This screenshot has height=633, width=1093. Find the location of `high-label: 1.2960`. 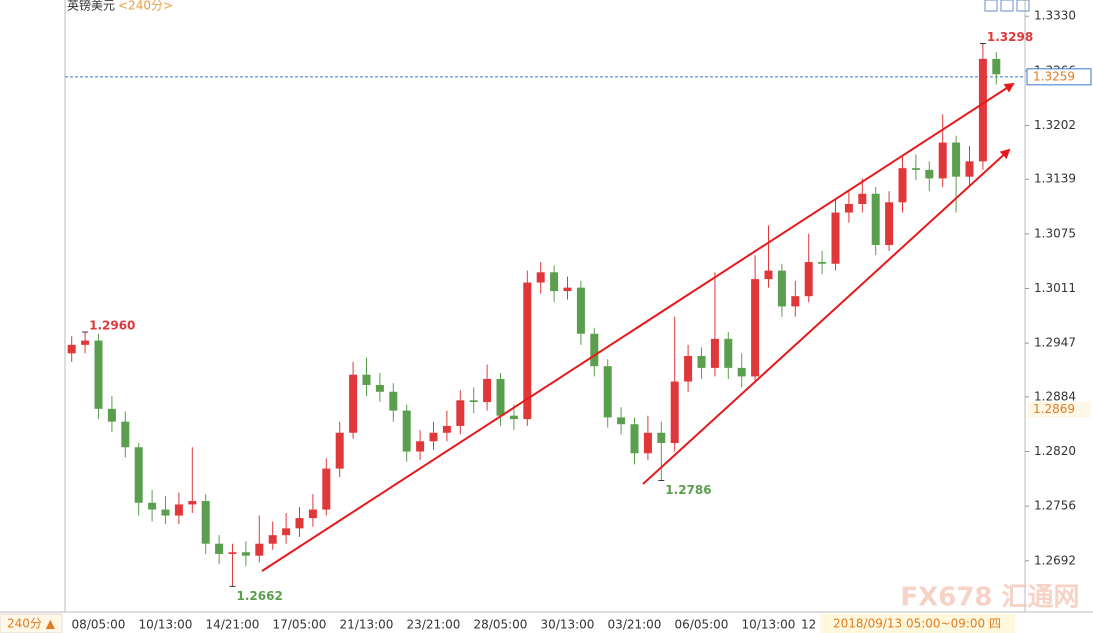

high-label: 1.2960 is located at coordinates (112, 326).